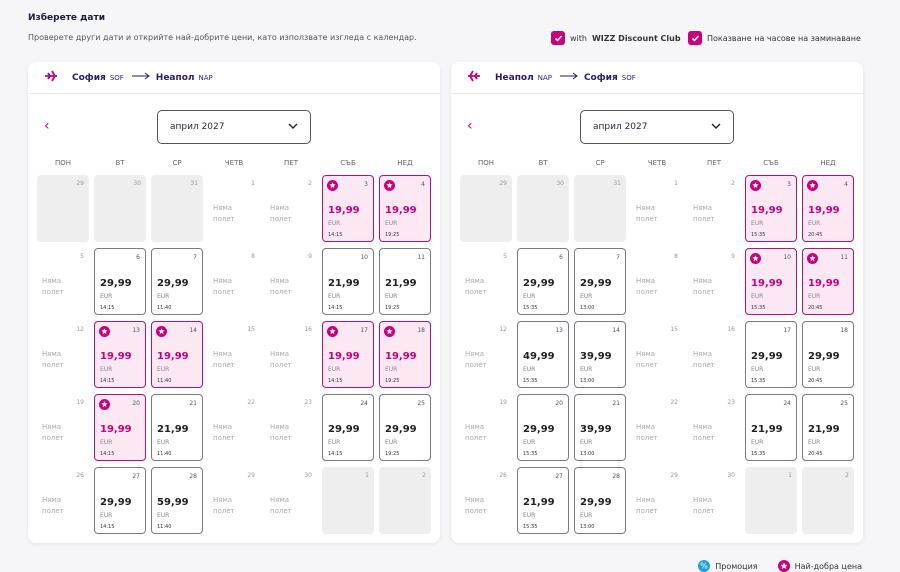 The image size is (900, 572). I want to click on day-cell: 3 19,99 EUR 15:35, so click(771, 208).